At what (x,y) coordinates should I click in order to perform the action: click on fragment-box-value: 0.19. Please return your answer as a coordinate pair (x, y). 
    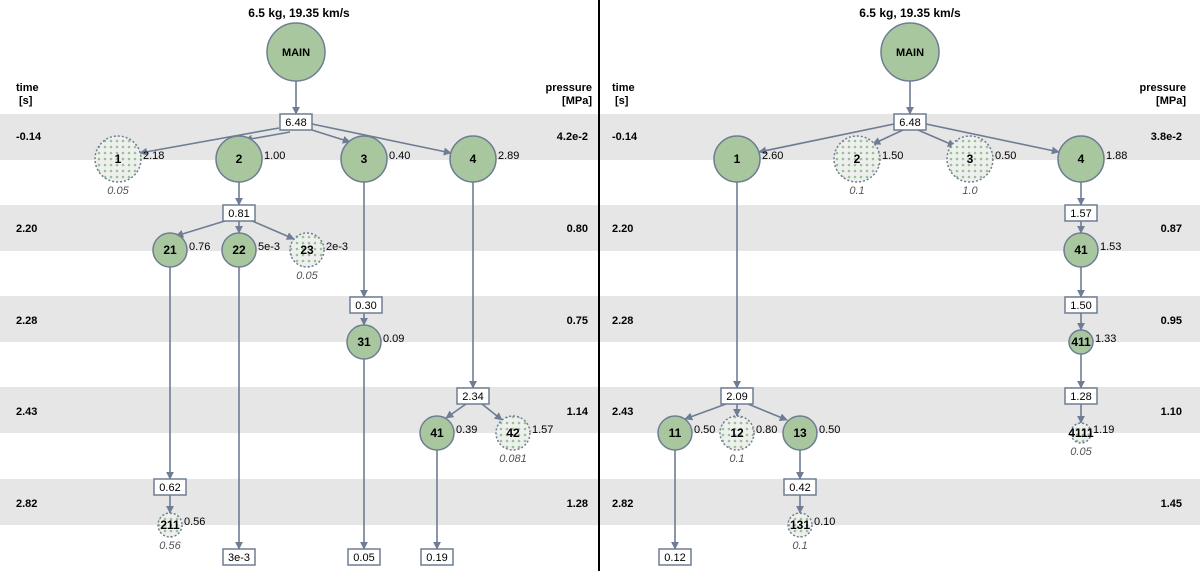
    Looking at the image, I should click on (436, 558).